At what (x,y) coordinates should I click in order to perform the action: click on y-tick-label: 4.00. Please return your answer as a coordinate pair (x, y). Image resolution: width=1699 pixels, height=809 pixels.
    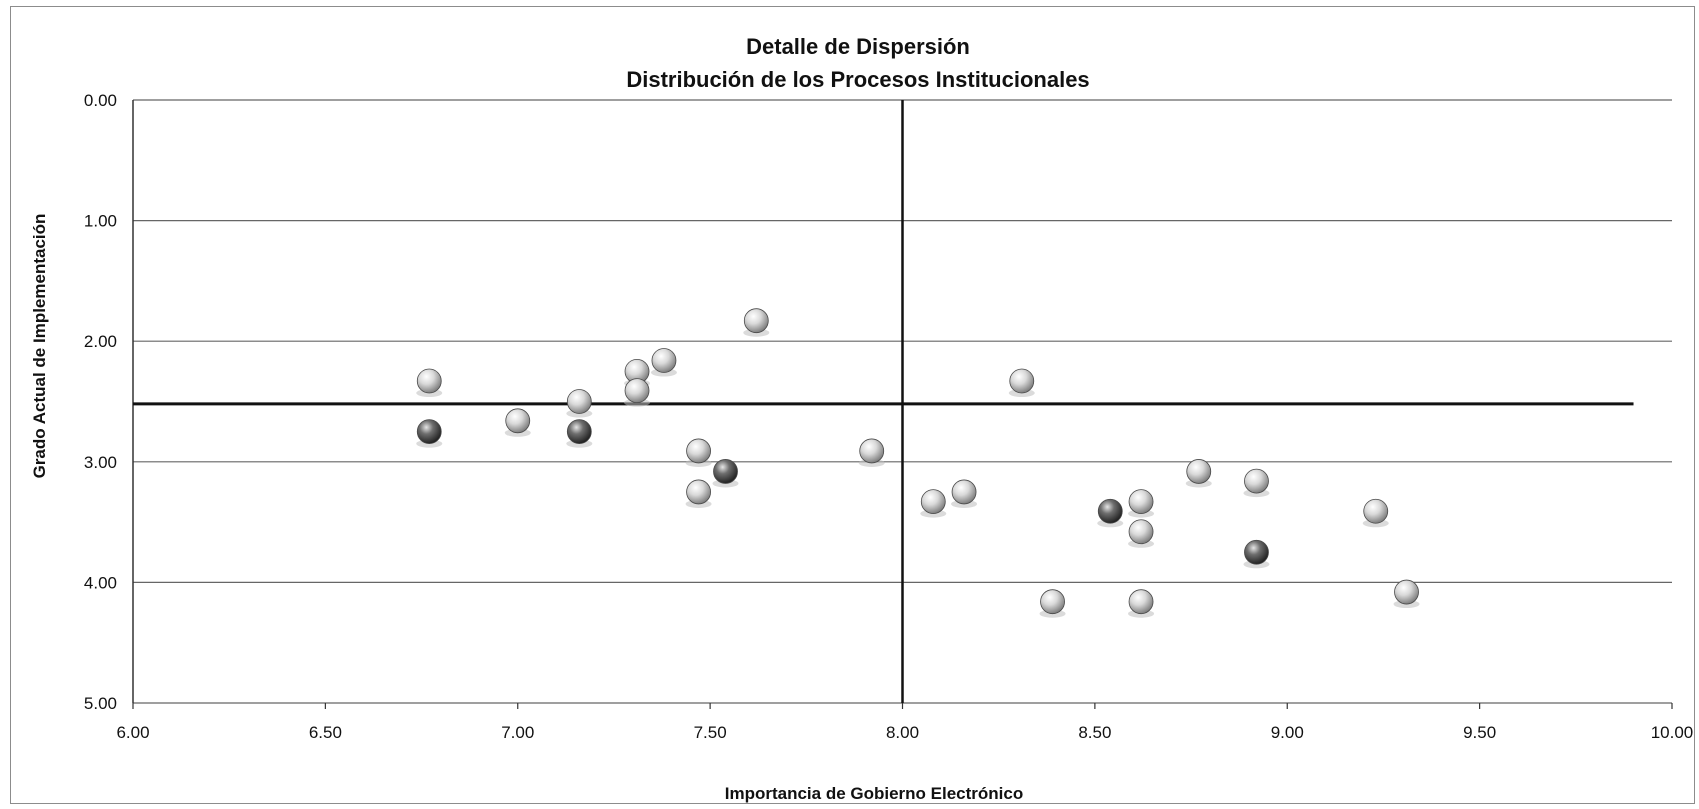
    Looking at the image, I should click on (100, 582).